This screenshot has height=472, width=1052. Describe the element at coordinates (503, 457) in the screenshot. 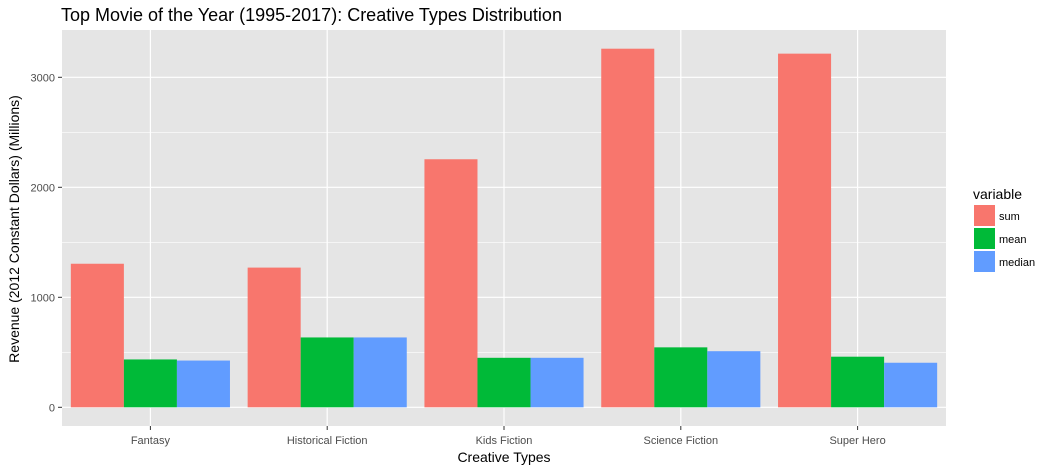

I see `x-axis-title: Creative Types` at that location.